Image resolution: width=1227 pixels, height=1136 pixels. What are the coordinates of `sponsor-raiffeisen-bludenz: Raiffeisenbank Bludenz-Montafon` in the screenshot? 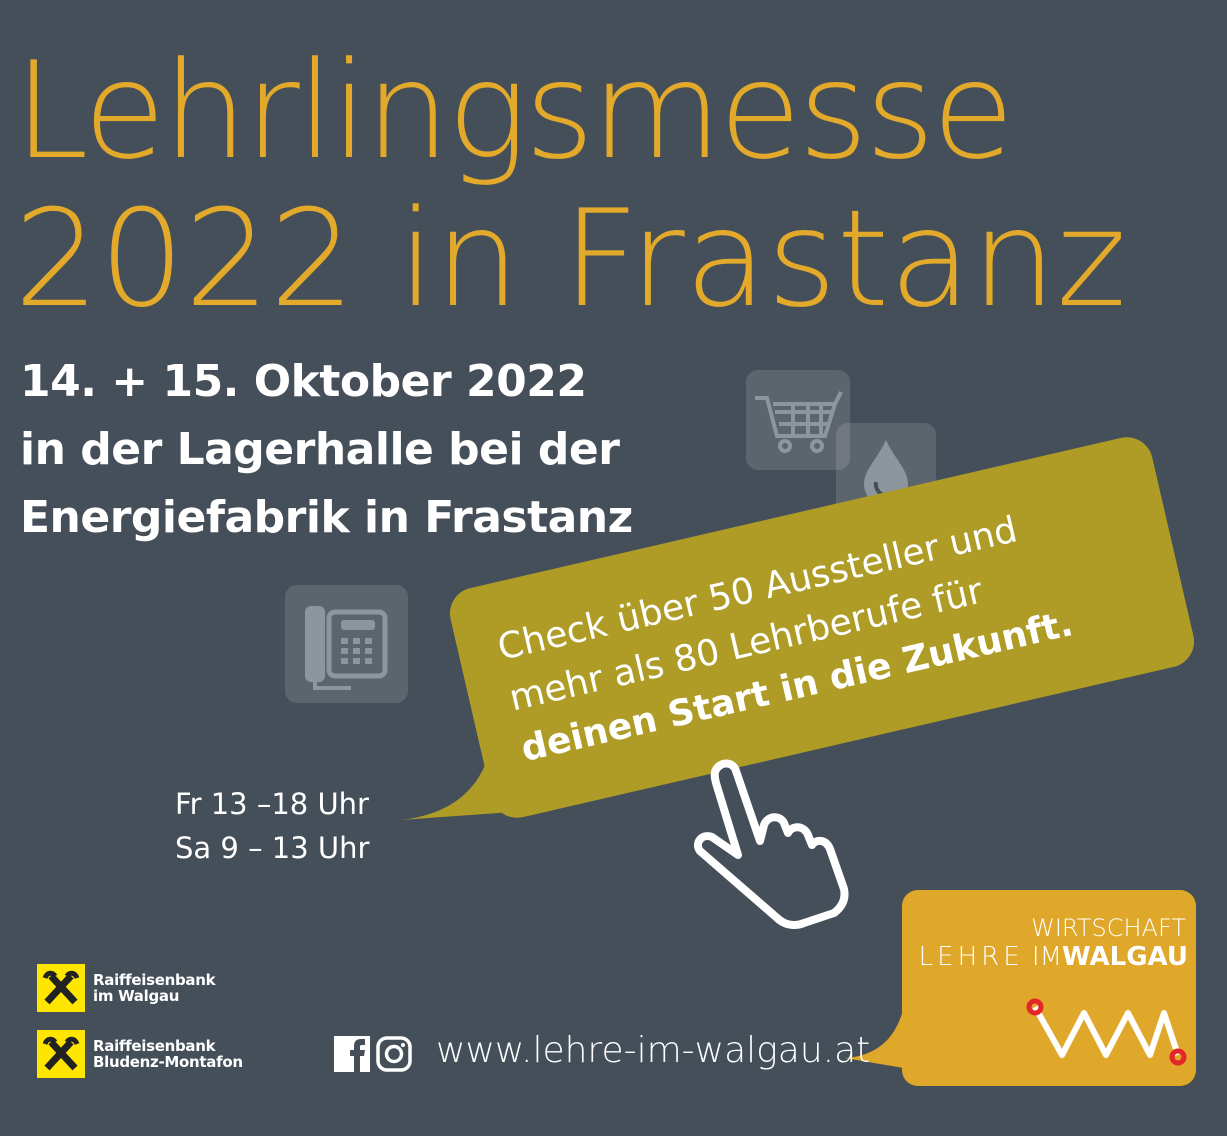 It's located at (140, 1054).